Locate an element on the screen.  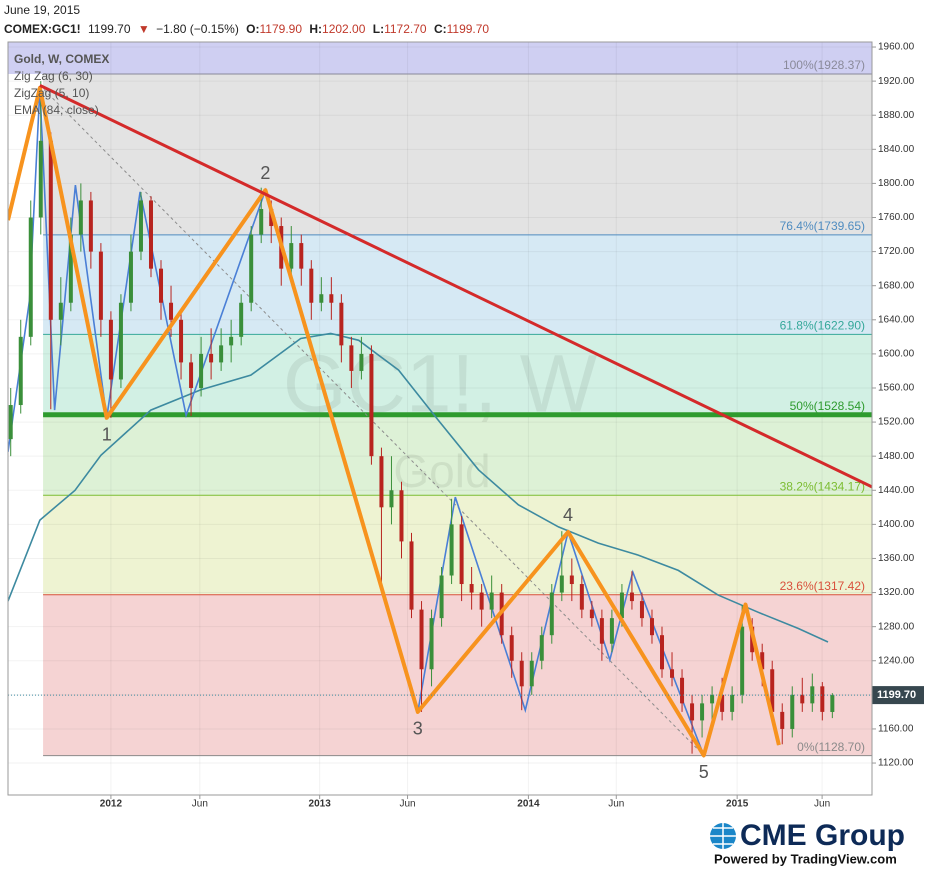
y-tick-label: 1240.00 is located at coordinates (896, 660).